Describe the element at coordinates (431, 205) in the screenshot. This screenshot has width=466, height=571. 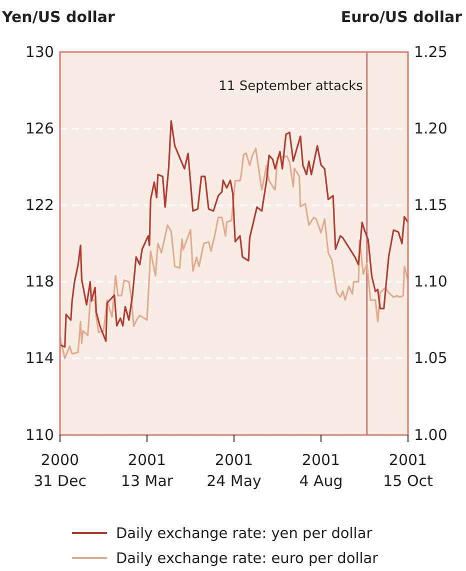
I see `y2-tick-label: 1.15` at that location.